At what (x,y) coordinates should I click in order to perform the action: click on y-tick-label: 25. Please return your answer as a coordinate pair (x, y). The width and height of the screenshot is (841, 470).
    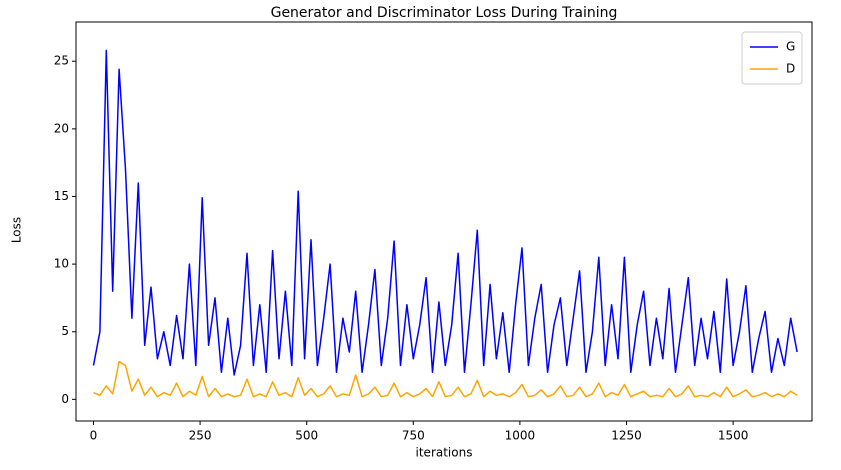
    Looking at the image, I should click on (61, 61).